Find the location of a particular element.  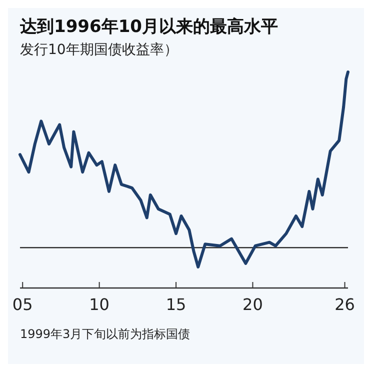

text: 1999年3月下旬以前为指标国债 is located at coordinates (105, 334).